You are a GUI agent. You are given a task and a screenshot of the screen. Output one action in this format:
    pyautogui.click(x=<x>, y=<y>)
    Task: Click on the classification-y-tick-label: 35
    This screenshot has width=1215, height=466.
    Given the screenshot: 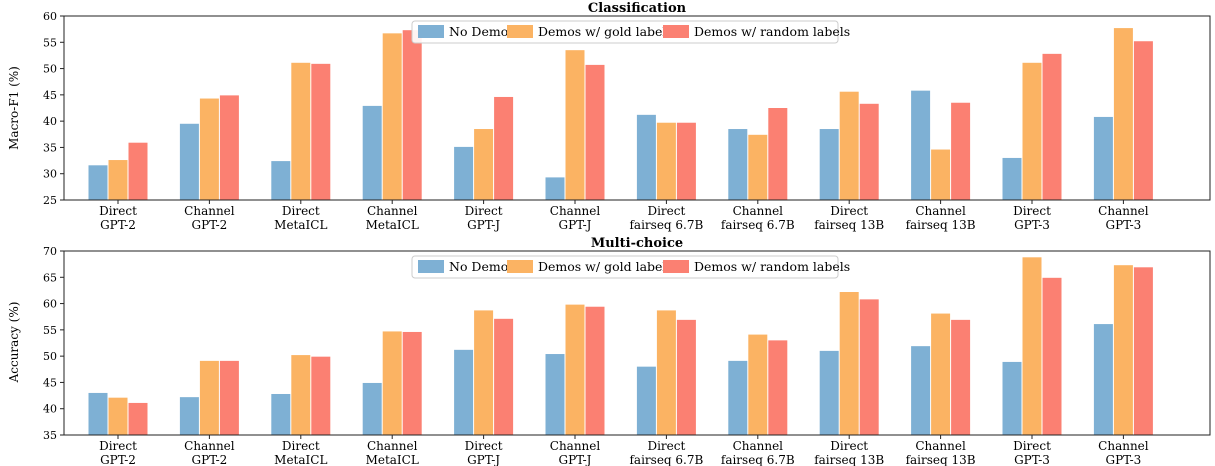 What is the action you would take?
    pyautogui.click(x=50, y=147)
    